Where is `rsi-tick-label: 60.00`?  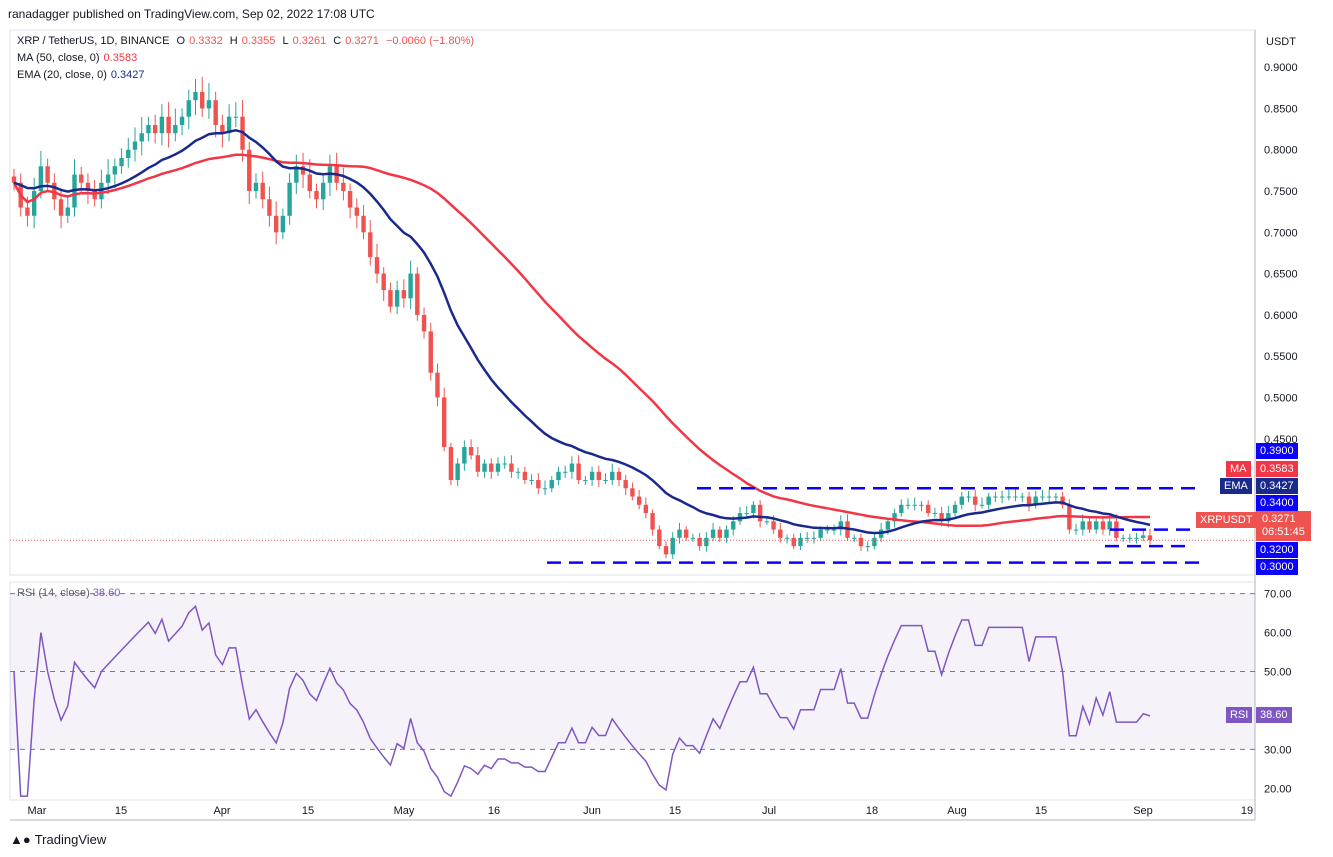
rsi-tick-label: 60.00 is located at coordinates (1278, 634).